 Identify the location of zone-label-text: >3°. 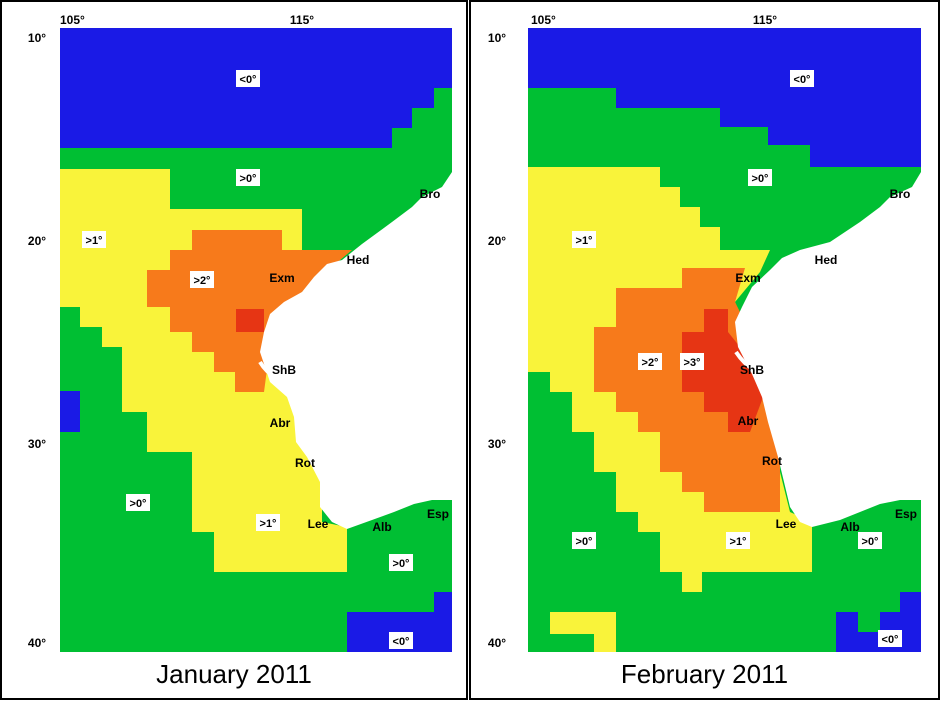
(692, 363).